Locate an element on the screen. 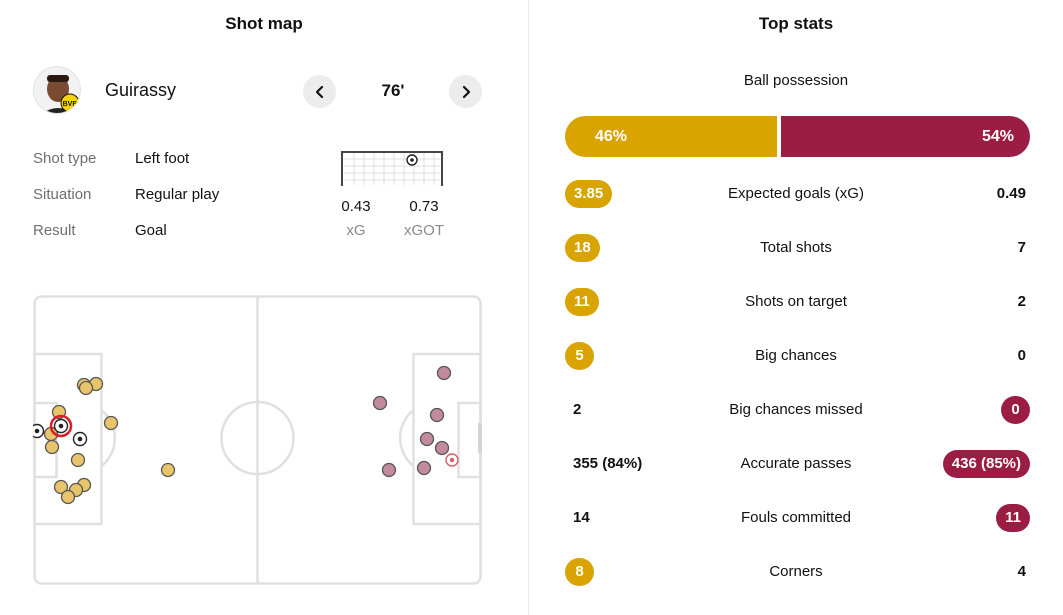 Image resolution: width=1063 pixels, height=615 pixels. stat-label: Corners is located at coordinates (796, 571).